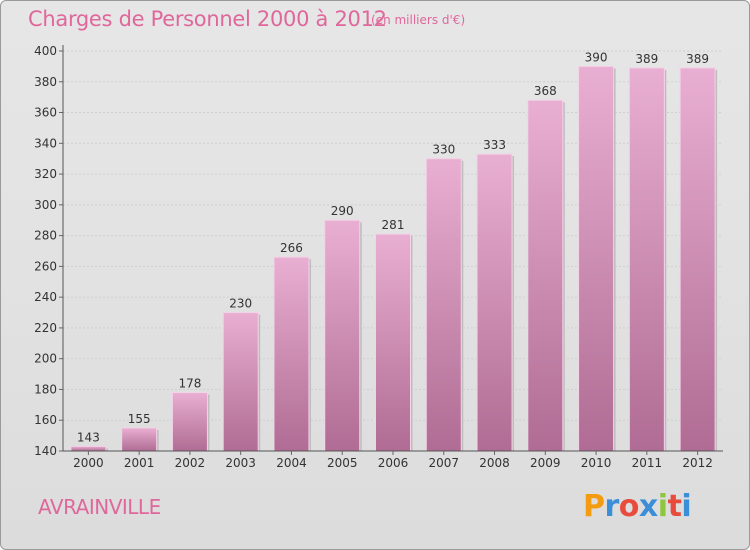  What do you see at coordinates (139, 463) in the screenshot?
I see `x-tick-label: 2001` at bounding box center [139, 463].